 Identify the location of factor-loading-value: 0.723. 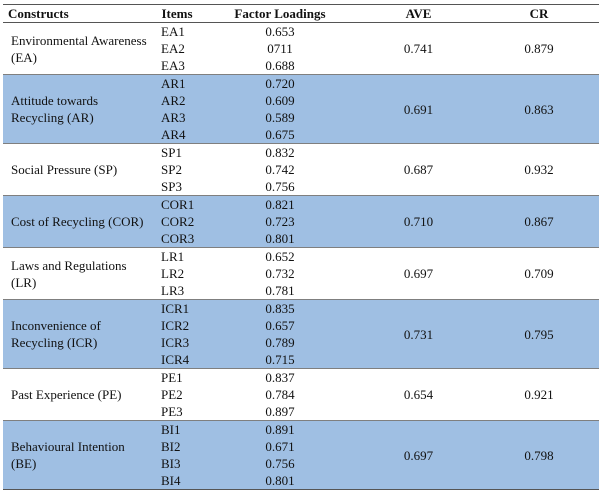
(280, 221).